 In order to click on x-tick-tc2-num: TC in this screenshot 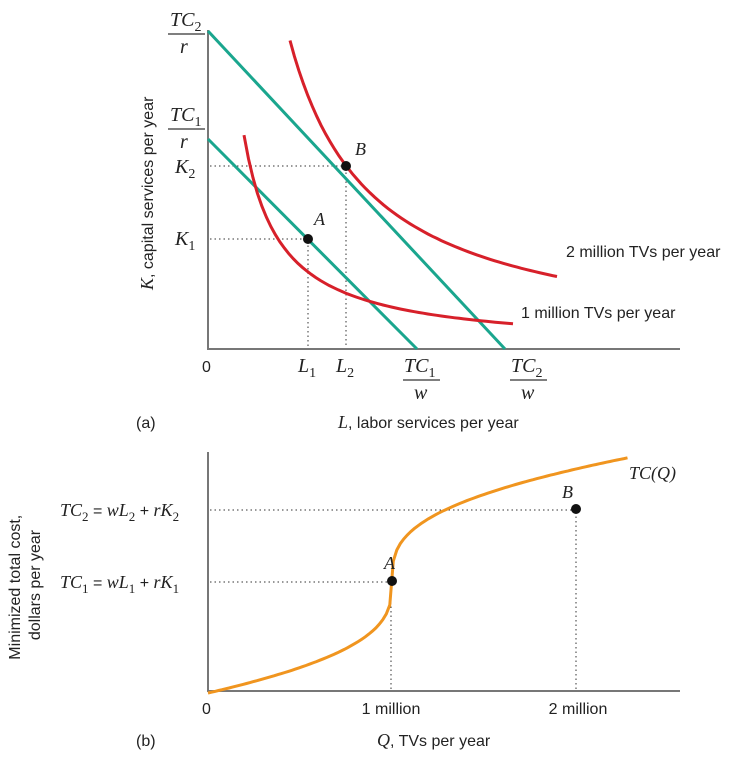, I will do `click(523, 366)`.